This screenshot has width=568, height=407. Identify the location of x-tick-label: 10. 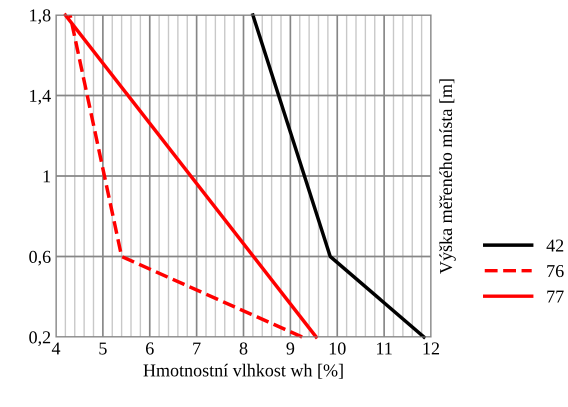
(338, 348).